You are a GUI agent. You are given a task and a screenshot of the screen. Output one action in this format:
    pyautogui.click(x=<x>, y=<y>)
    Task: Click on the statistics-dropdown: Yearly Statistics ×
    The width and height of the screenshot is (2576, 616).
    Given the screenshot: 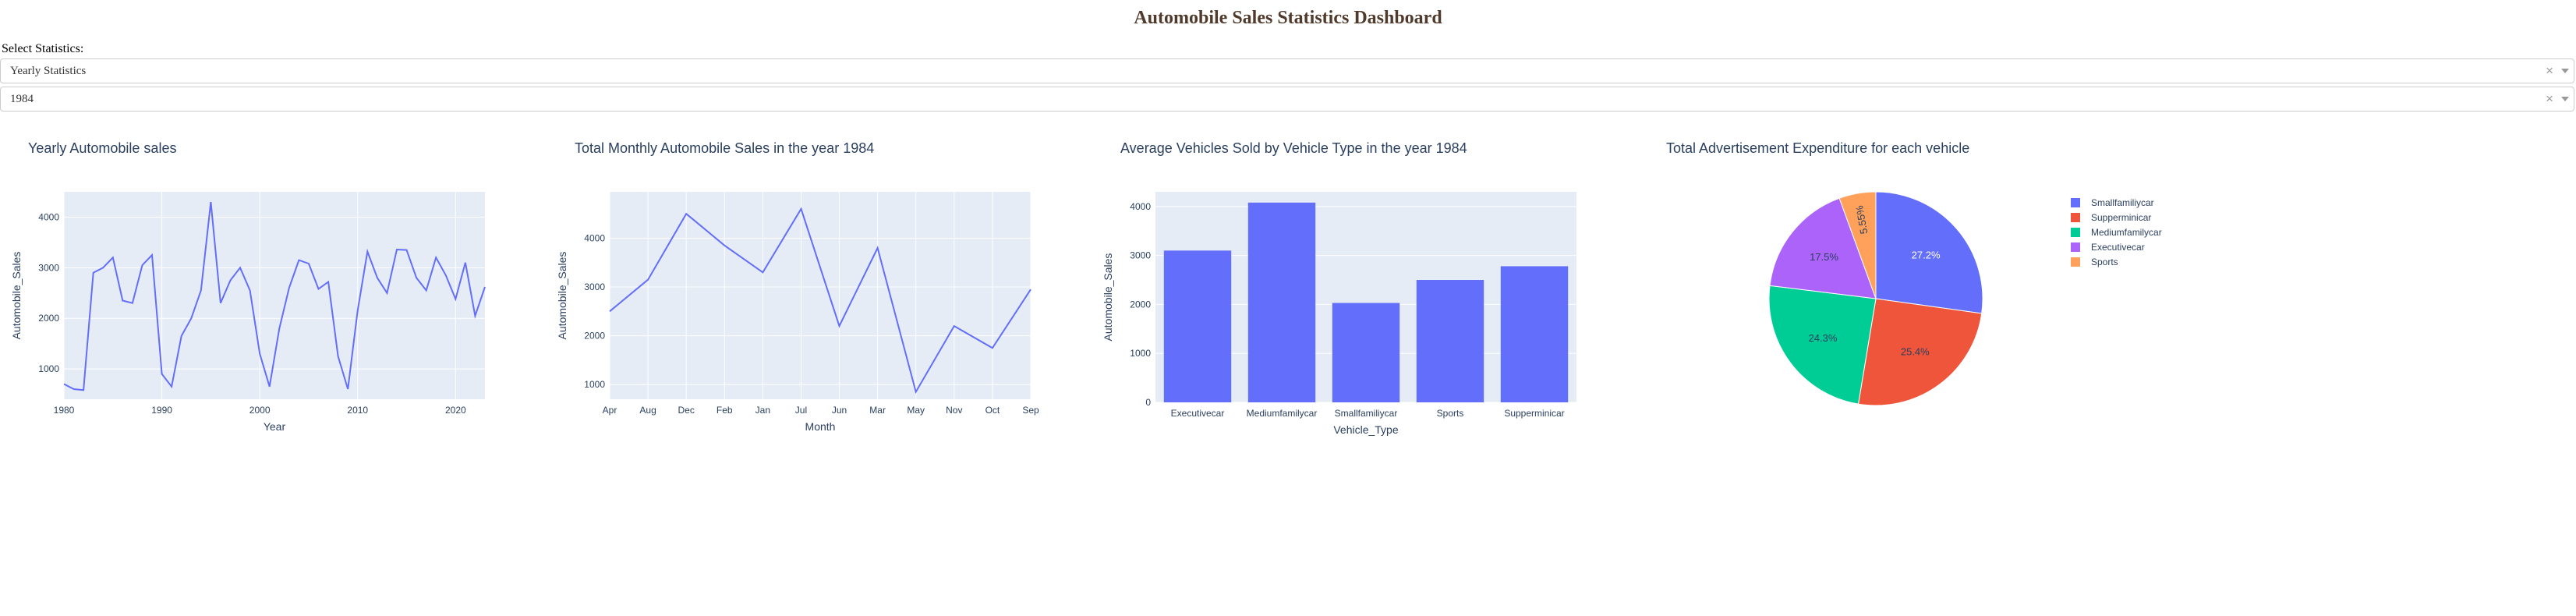 What is the action you would take?
    pyautogui.click(x=1287, y=71)
    